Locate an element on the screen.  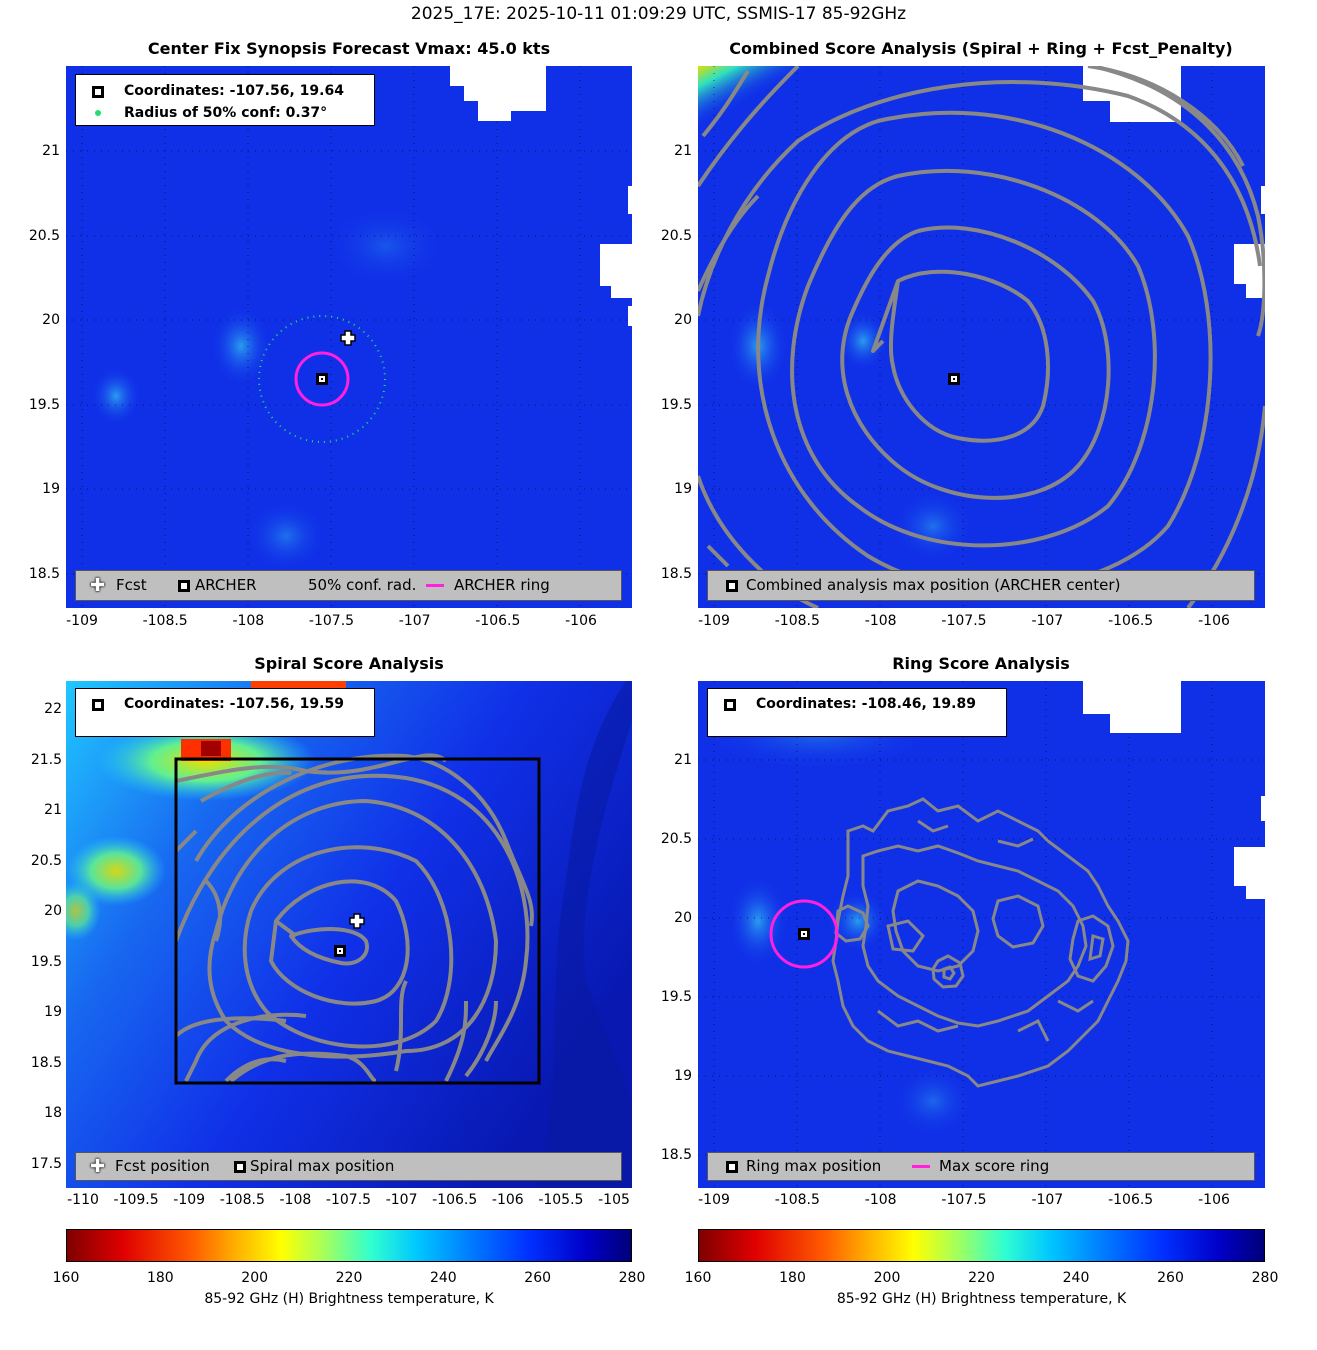
y-tick-label: 22 is located at coordinates (53, 709).